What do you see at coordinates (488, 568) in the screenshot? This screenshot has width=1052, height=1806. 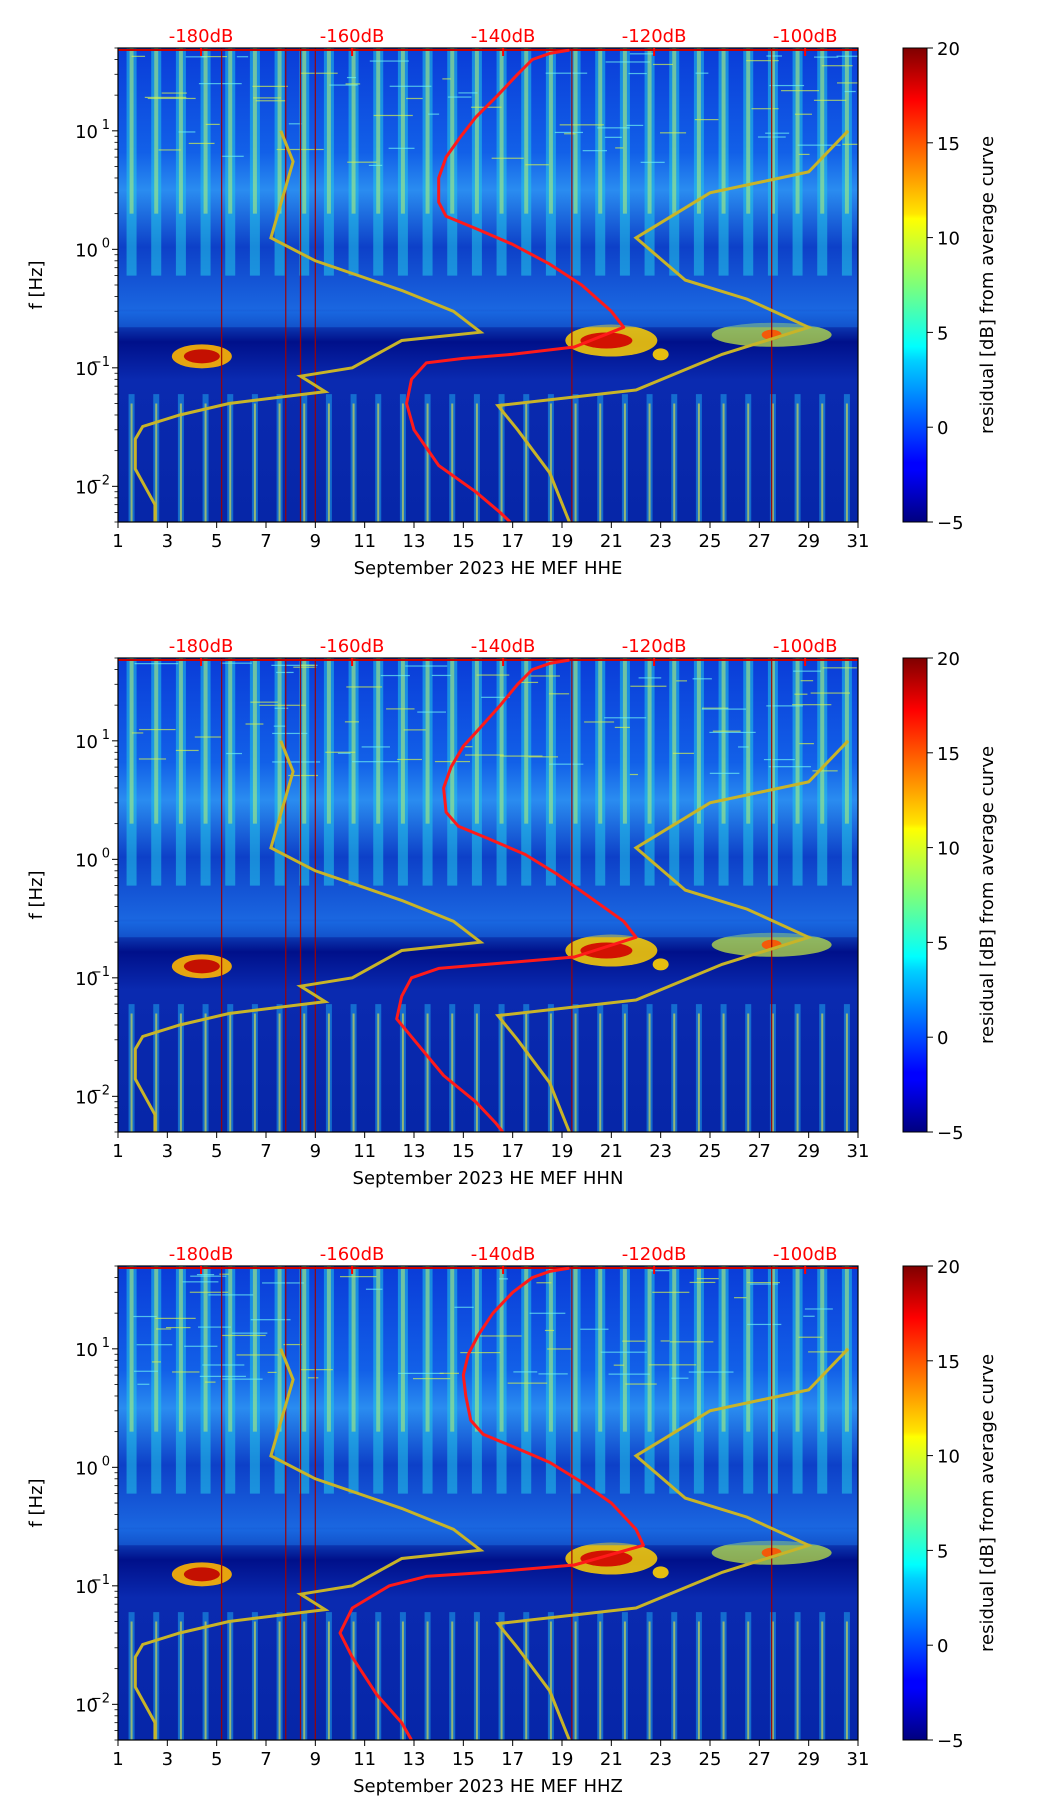 I see `x-axis-label: September 2023 HE MEF HHE` at bounding box center [488, 568].